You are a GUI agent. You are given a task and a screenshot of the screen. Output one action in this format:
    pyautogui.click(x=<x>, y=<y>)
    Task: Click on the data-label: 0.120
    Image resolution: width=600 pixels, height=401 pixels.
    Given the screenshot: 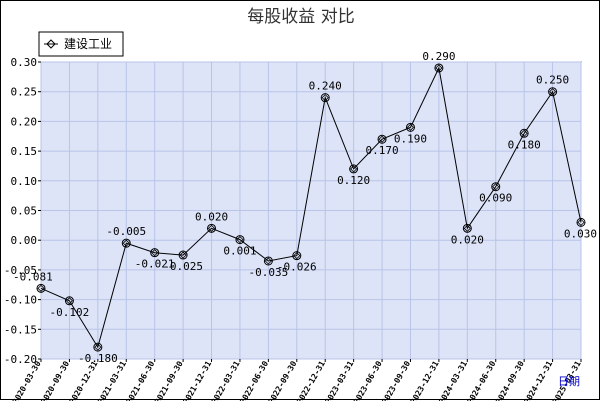 What is the action you would take?
    pyautogui.click(x=353, y=180)
    